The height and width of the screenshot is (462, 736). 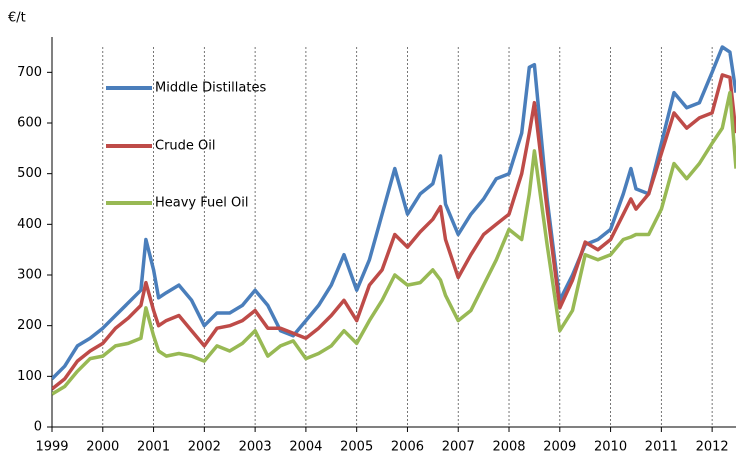 What do you see at coordinates (29, 72) in the screenshot?
I see `y-tick-label: 700` at bounding box center [29, 72].